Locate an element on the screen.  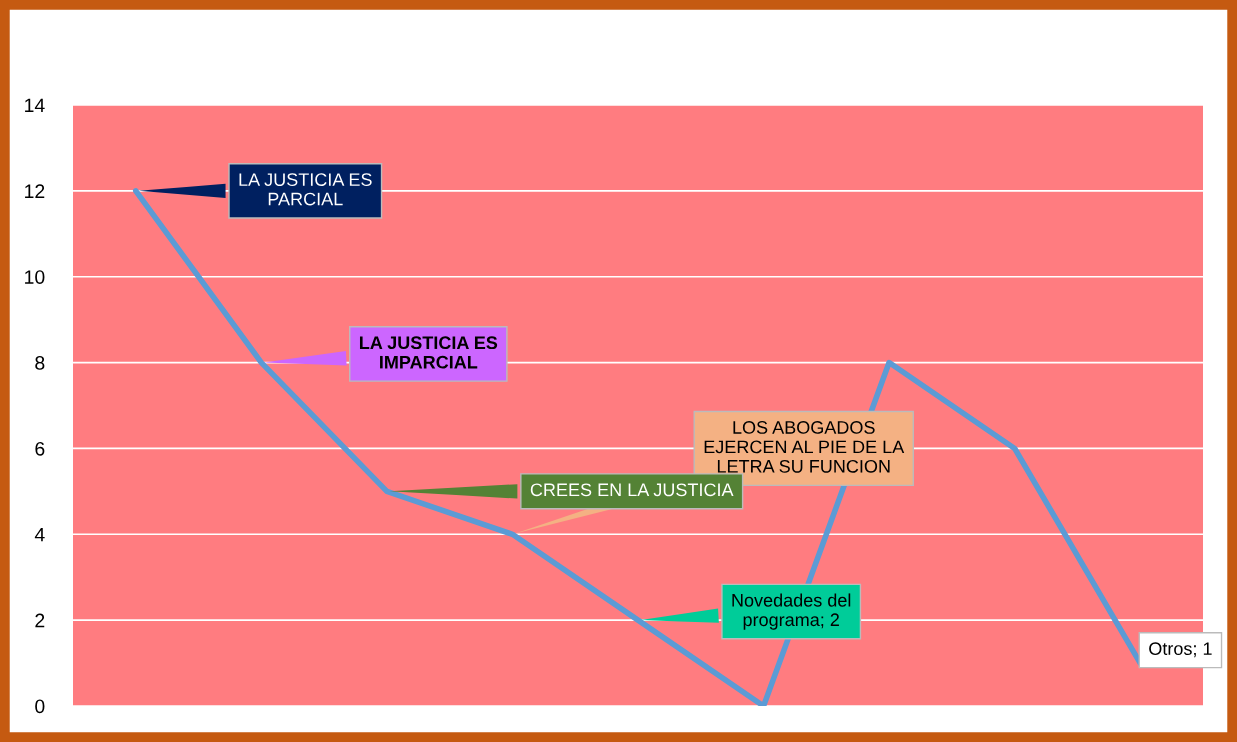
data-label: Novedades del programa; 2 is located at coordinates (791, 611).